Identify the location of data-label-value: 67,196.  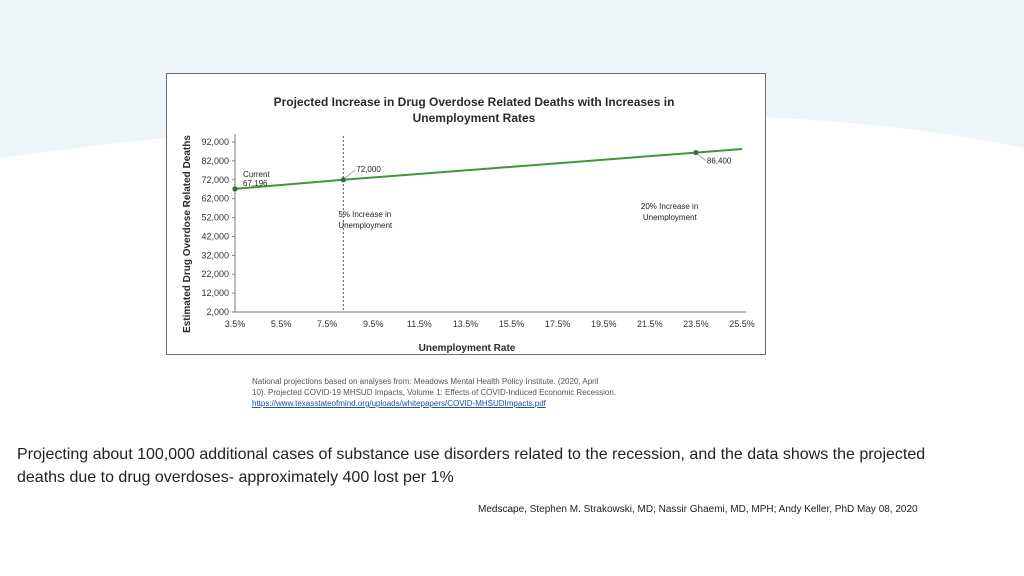
(255, 183).